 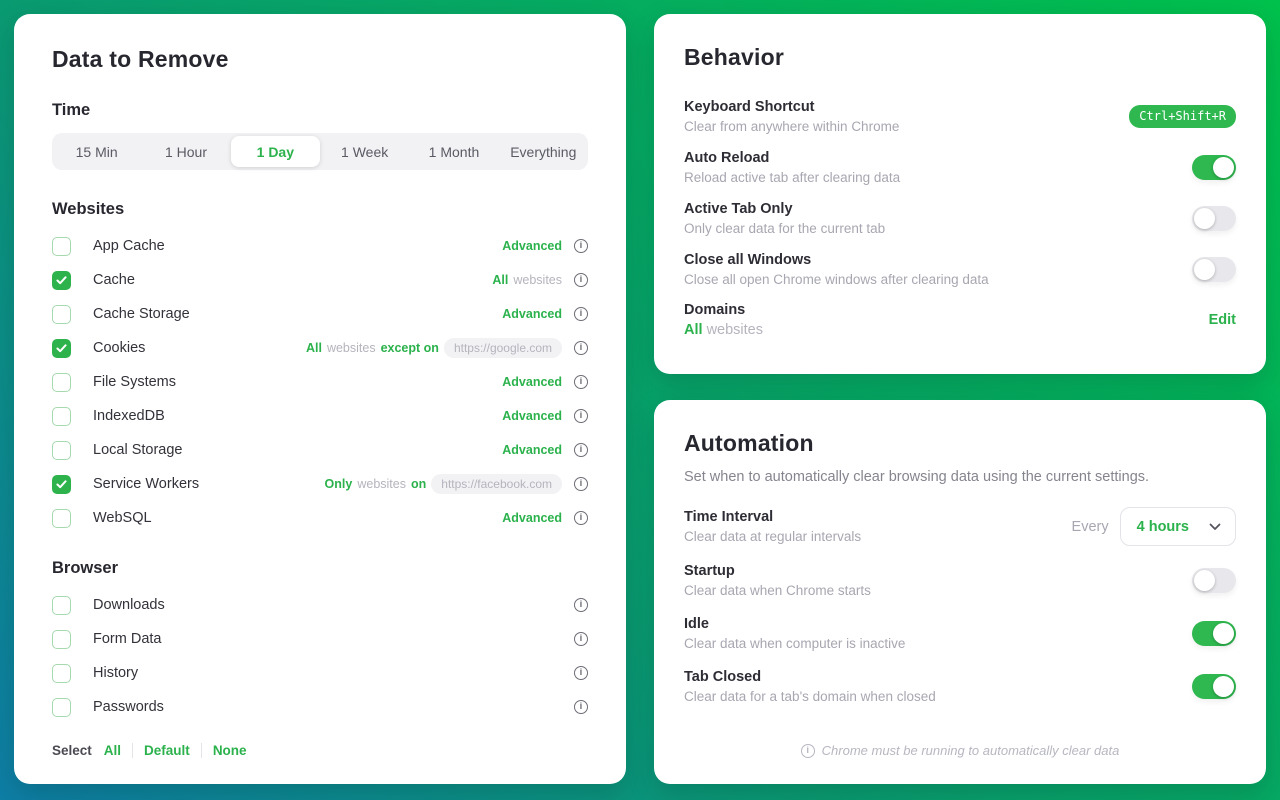 What do you see at coordinates (141, 314) in the screenshot?
I see `data-type-label: Cache Storage` at bounding box center [141, 314].